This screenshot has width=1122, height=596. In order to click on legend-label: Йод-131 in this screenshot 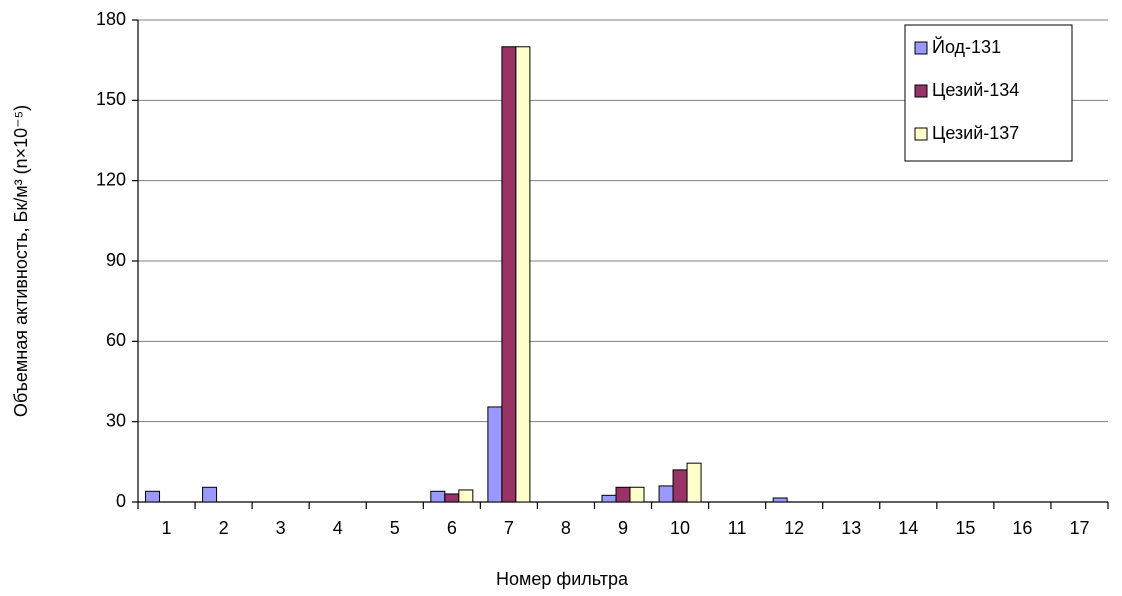, I will do `click(966, 46)`.